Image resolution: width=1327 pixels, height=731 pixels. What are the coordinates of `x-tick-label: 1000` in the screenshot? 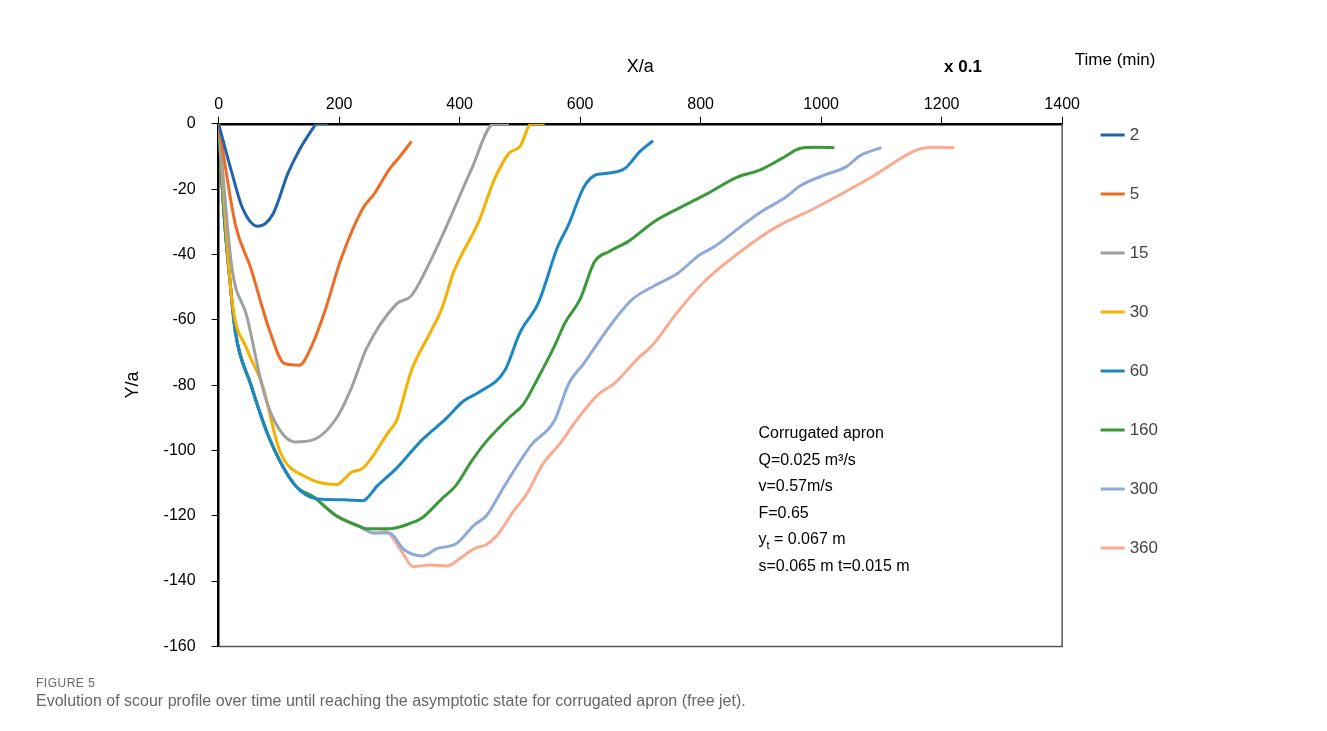 It's located at (821, 103).